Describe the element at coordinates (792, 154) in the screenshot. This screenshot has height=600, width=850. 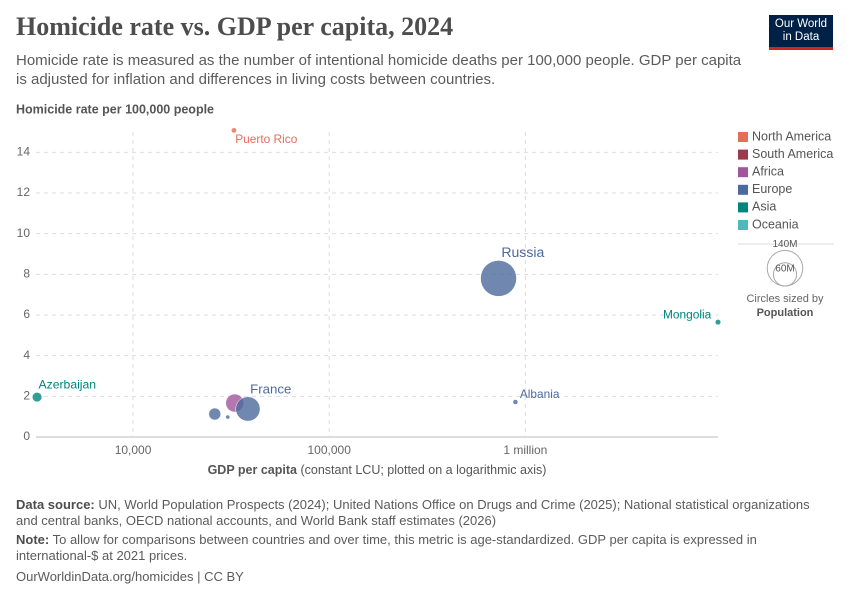
I see `legend-label: South America` at that location.